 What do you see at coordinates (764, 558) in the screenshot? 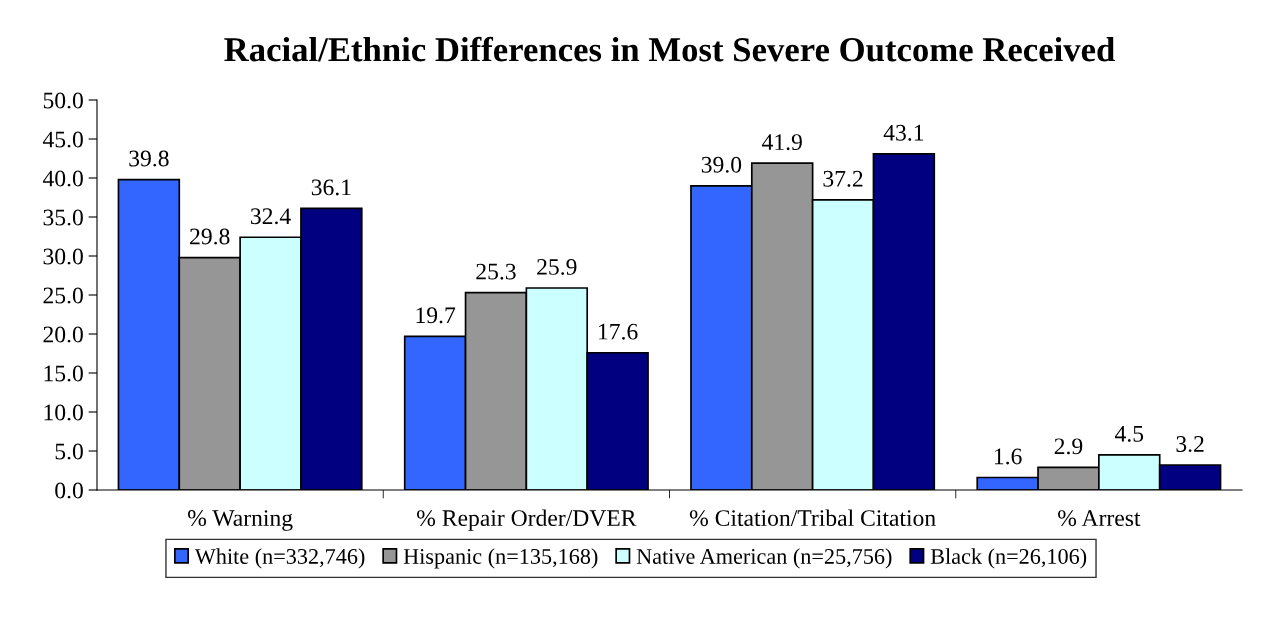
I see `legend-label: Native American (n=25,756)` at bounding box center [764, 558].